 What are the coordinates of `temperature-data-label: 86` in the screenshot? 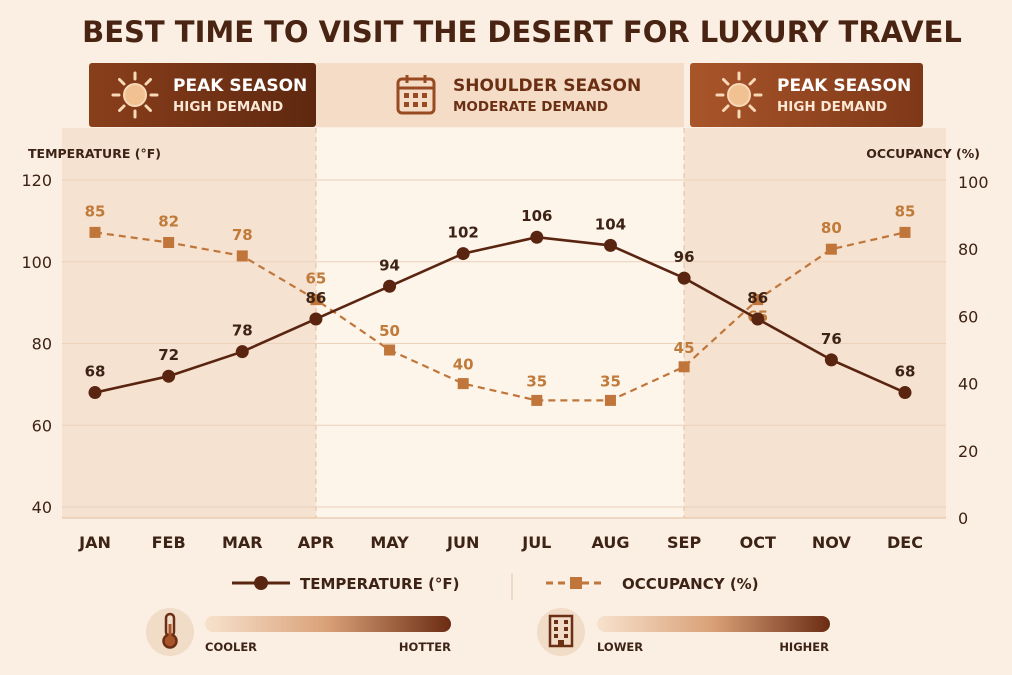 It's located at (315, 298).